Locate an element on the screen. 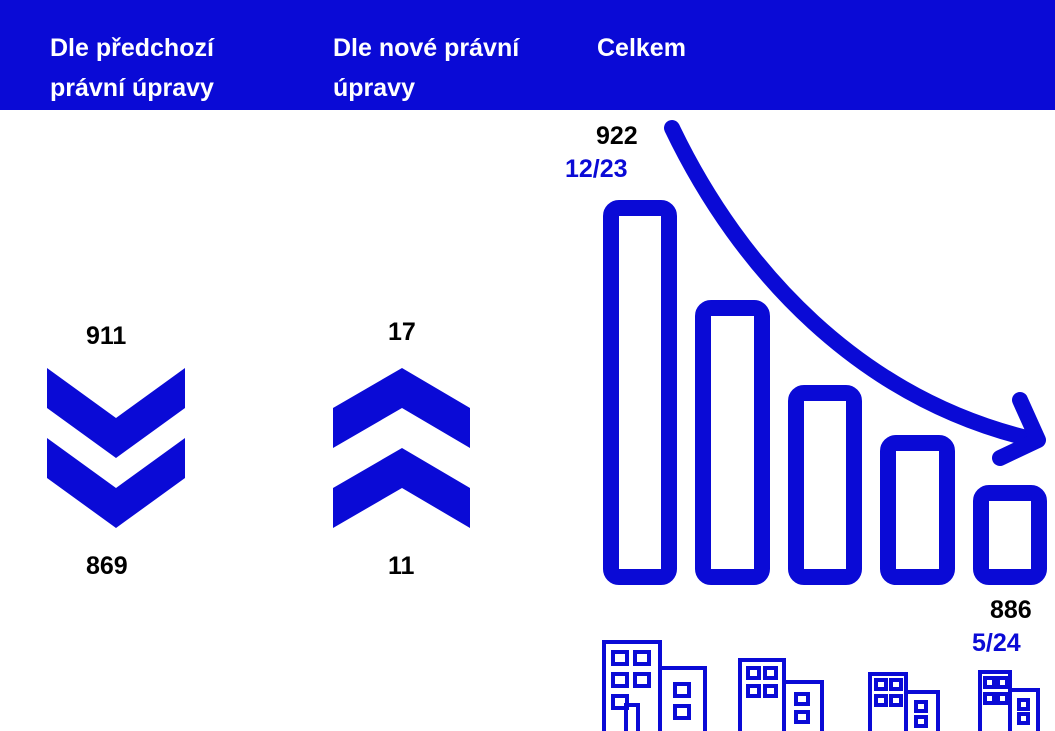 The height and width of the screenshot is (731, 1055). header-col: Celkem is located at coordinates (641, 48).